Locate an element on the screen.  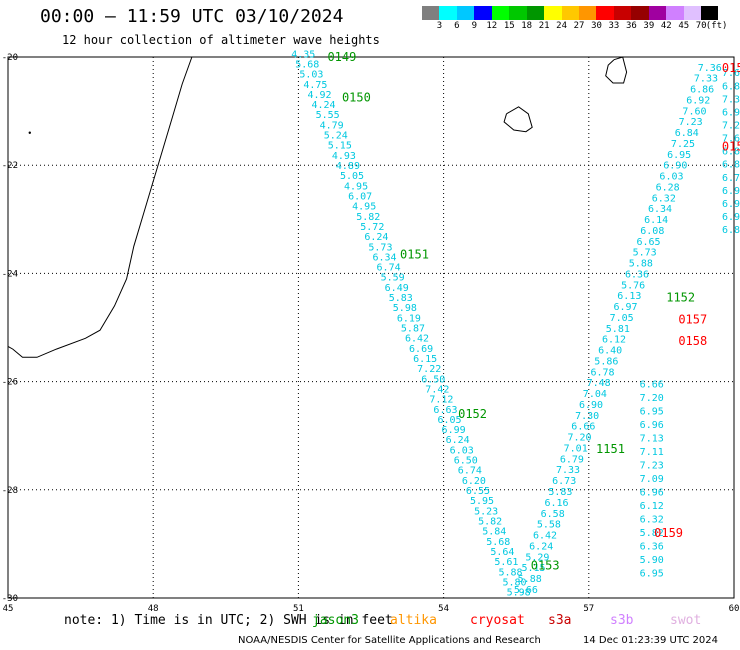
pass-time-label: 0151 is located at coordinates (414, 254).